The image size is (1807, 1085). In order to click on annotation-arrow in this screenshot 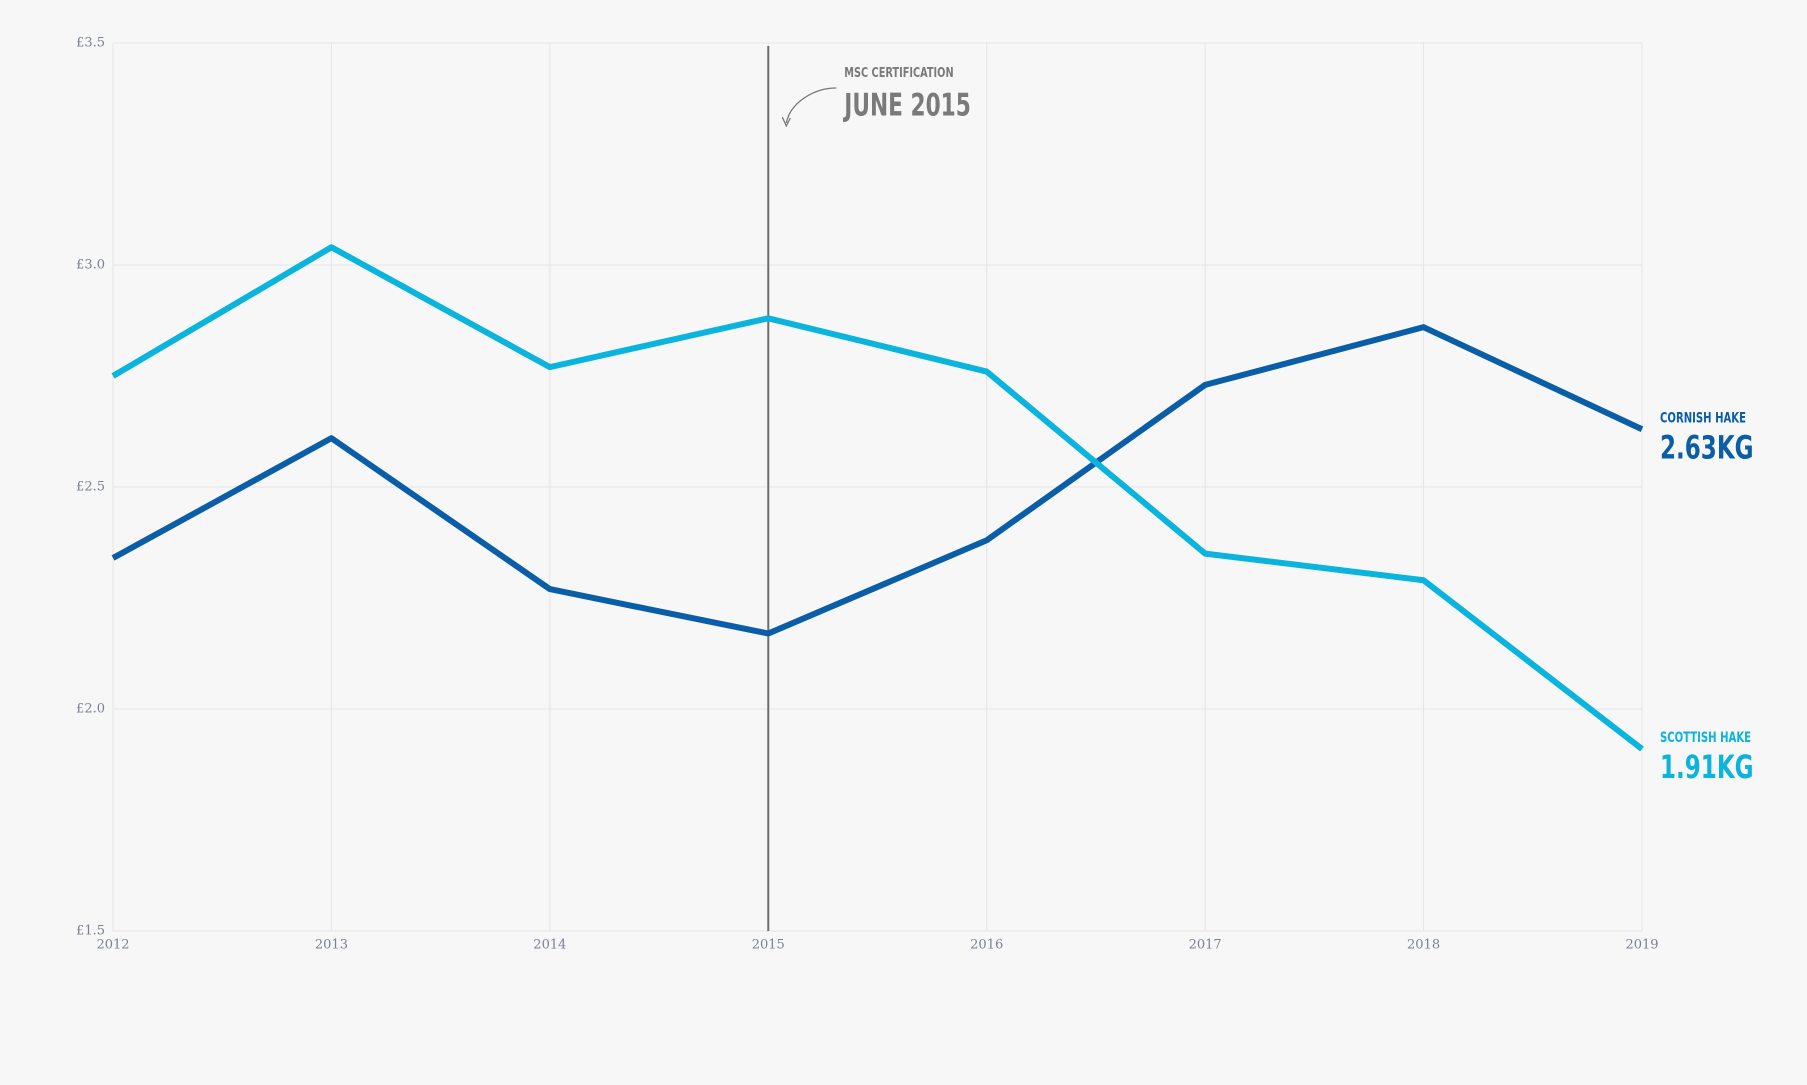, I will do `click(811, 105)`.